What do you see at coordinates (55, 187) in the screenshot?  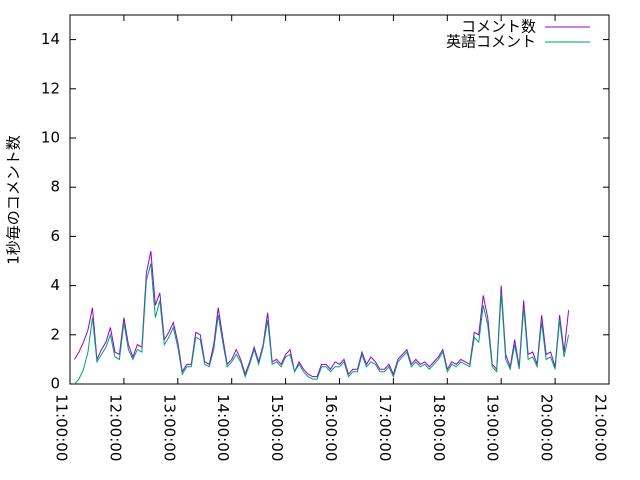 I see `y-tick-label: 8` at bounding box center [55, 187].